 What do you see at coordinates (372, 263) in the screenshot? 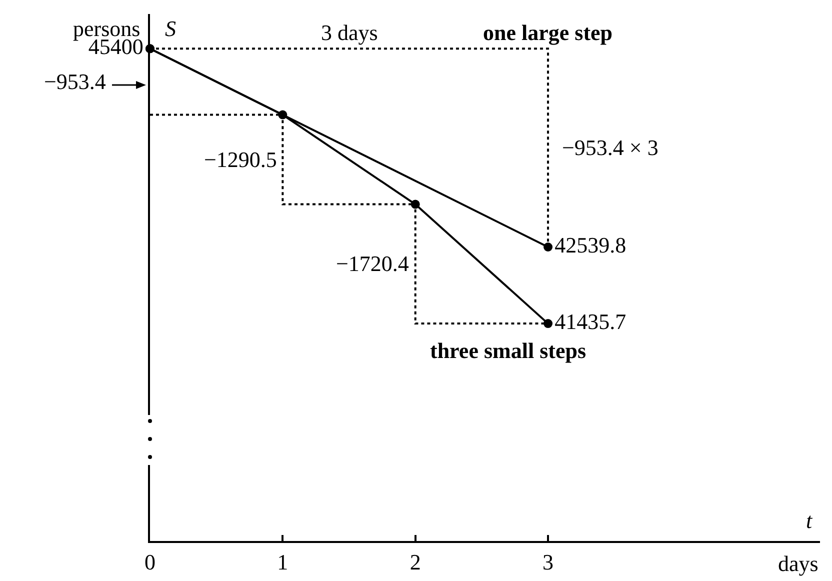
I see `annotation: −1720.4` at bounding box center [372, 263].